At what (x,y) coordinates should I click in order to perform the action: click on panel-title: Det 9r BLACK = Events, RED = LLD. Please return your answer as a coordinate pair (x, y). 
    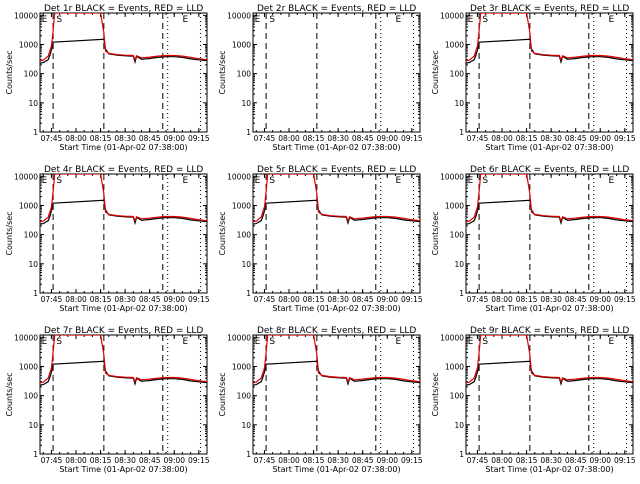
    Looking at the image, I should click on (549, 331).